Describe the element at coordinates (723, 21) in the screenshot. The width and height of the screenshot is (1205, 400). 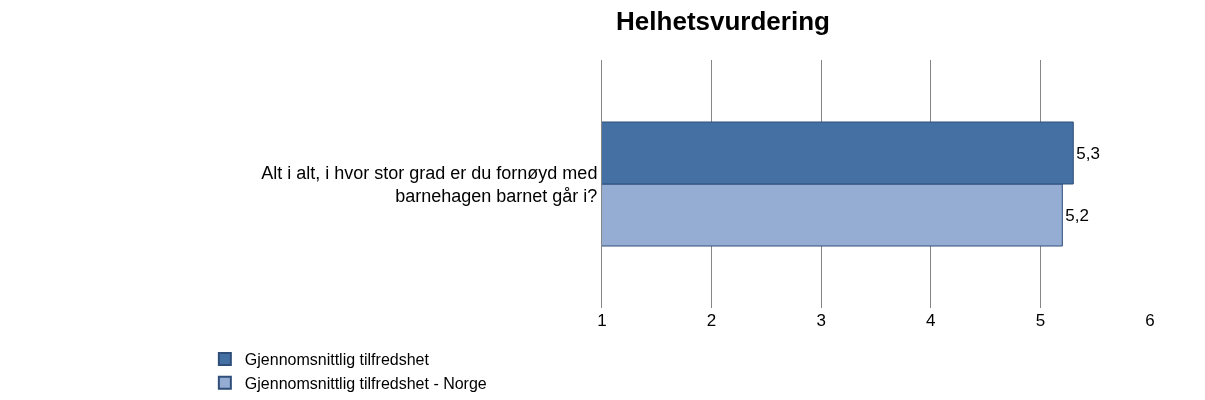
I see `chart-title: Helhetsvurdering` at that location.